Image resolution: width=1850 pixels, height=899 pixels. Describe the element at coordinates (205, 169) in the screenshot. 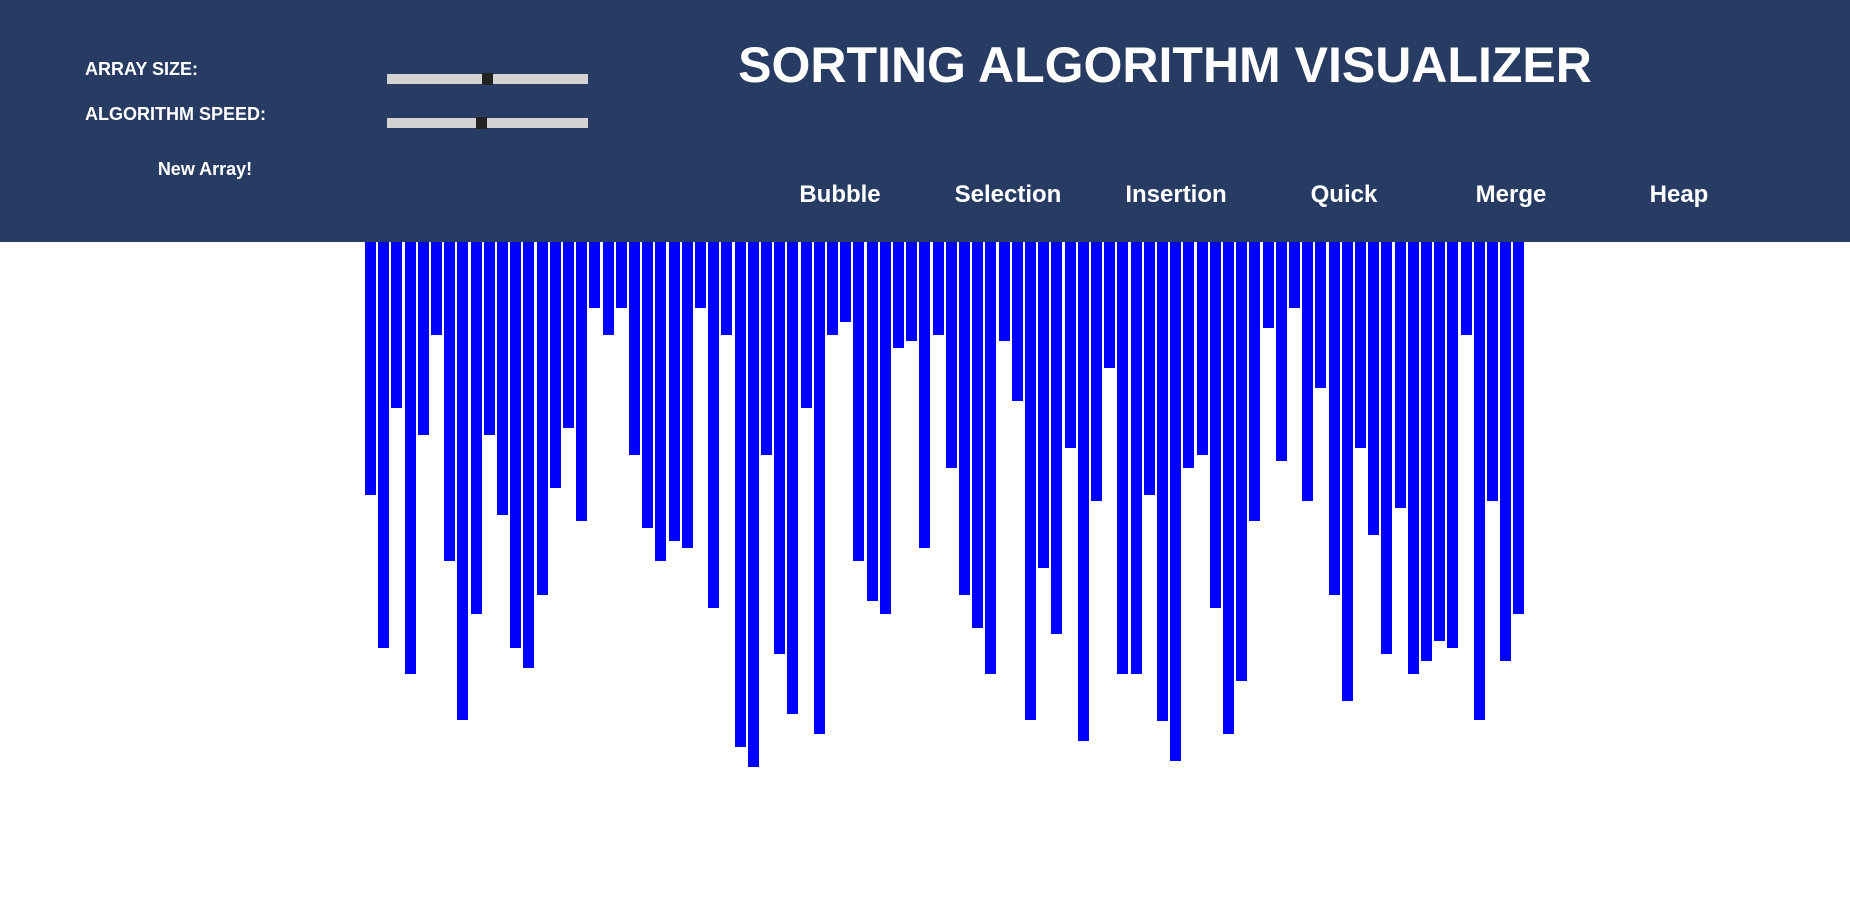

I see `new-array-button: New Array!` at that location.